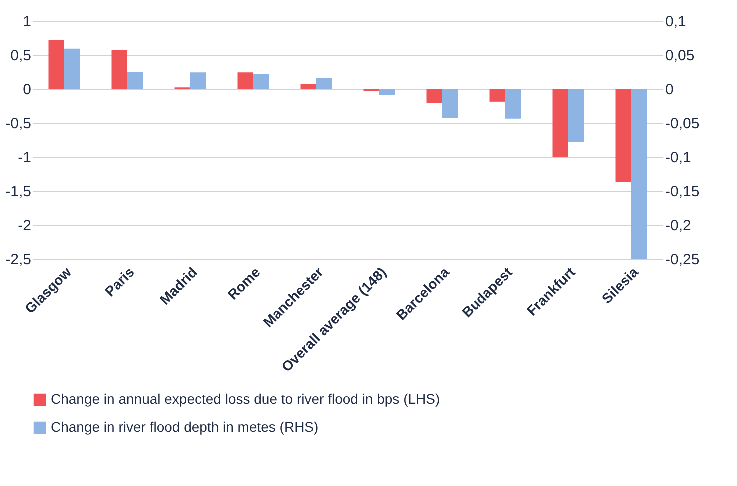  I want to click on y2-tick-label: -0,15, so click(683, 192).